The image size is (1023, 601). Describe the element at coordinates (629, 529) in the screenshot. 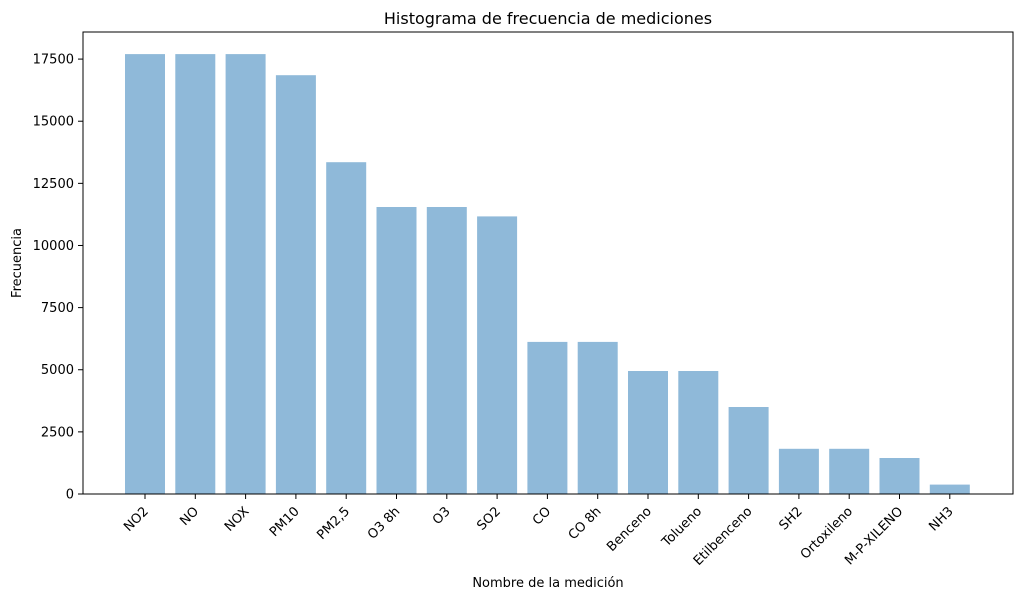

I see `x-tick-label: Benceno` at that location.